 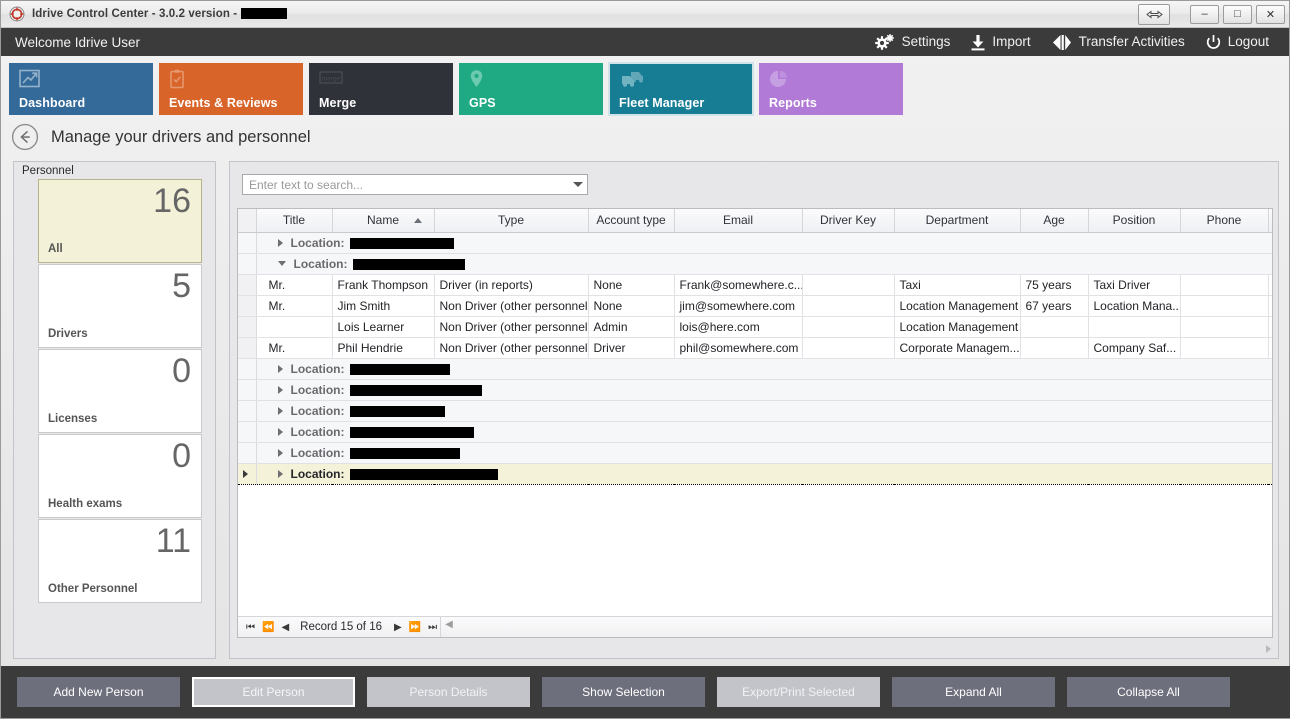 I want to click on record-count-text: Record 15 of 16, so click(x=341, y=627).